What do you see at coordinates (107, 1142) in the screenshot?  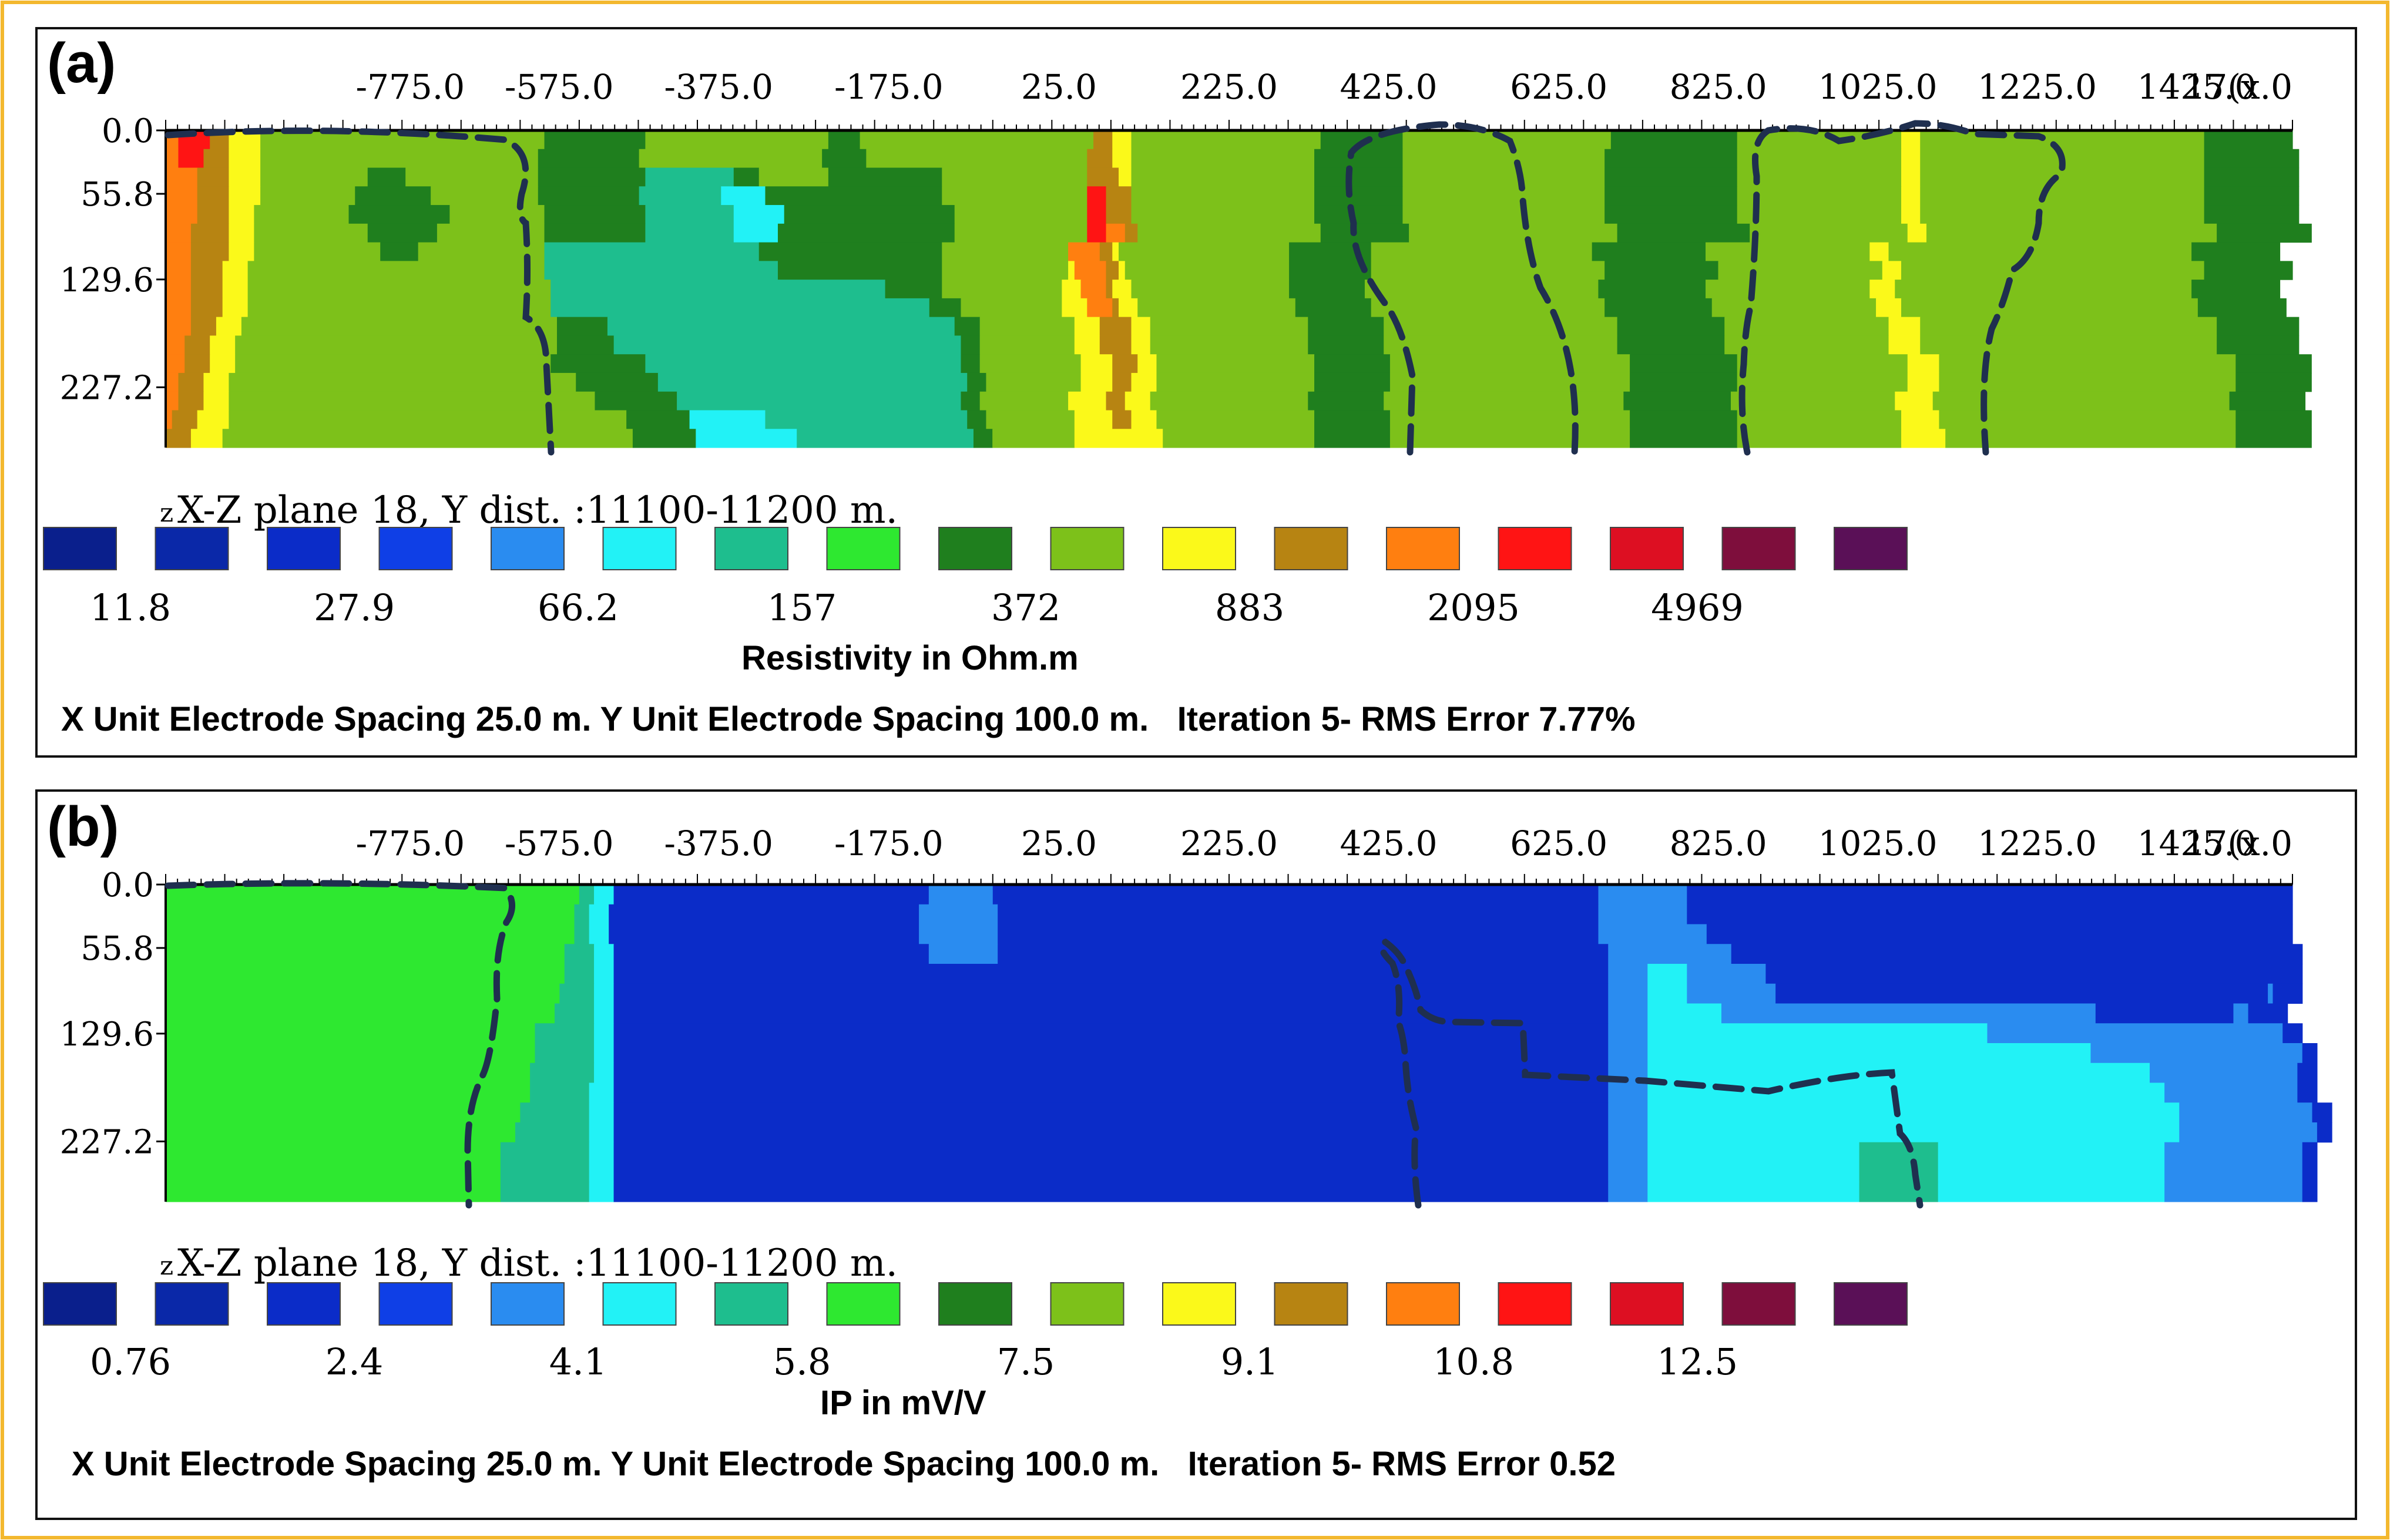 I see `y-tick-label: 227.2` at bounding box center [107, 1142].